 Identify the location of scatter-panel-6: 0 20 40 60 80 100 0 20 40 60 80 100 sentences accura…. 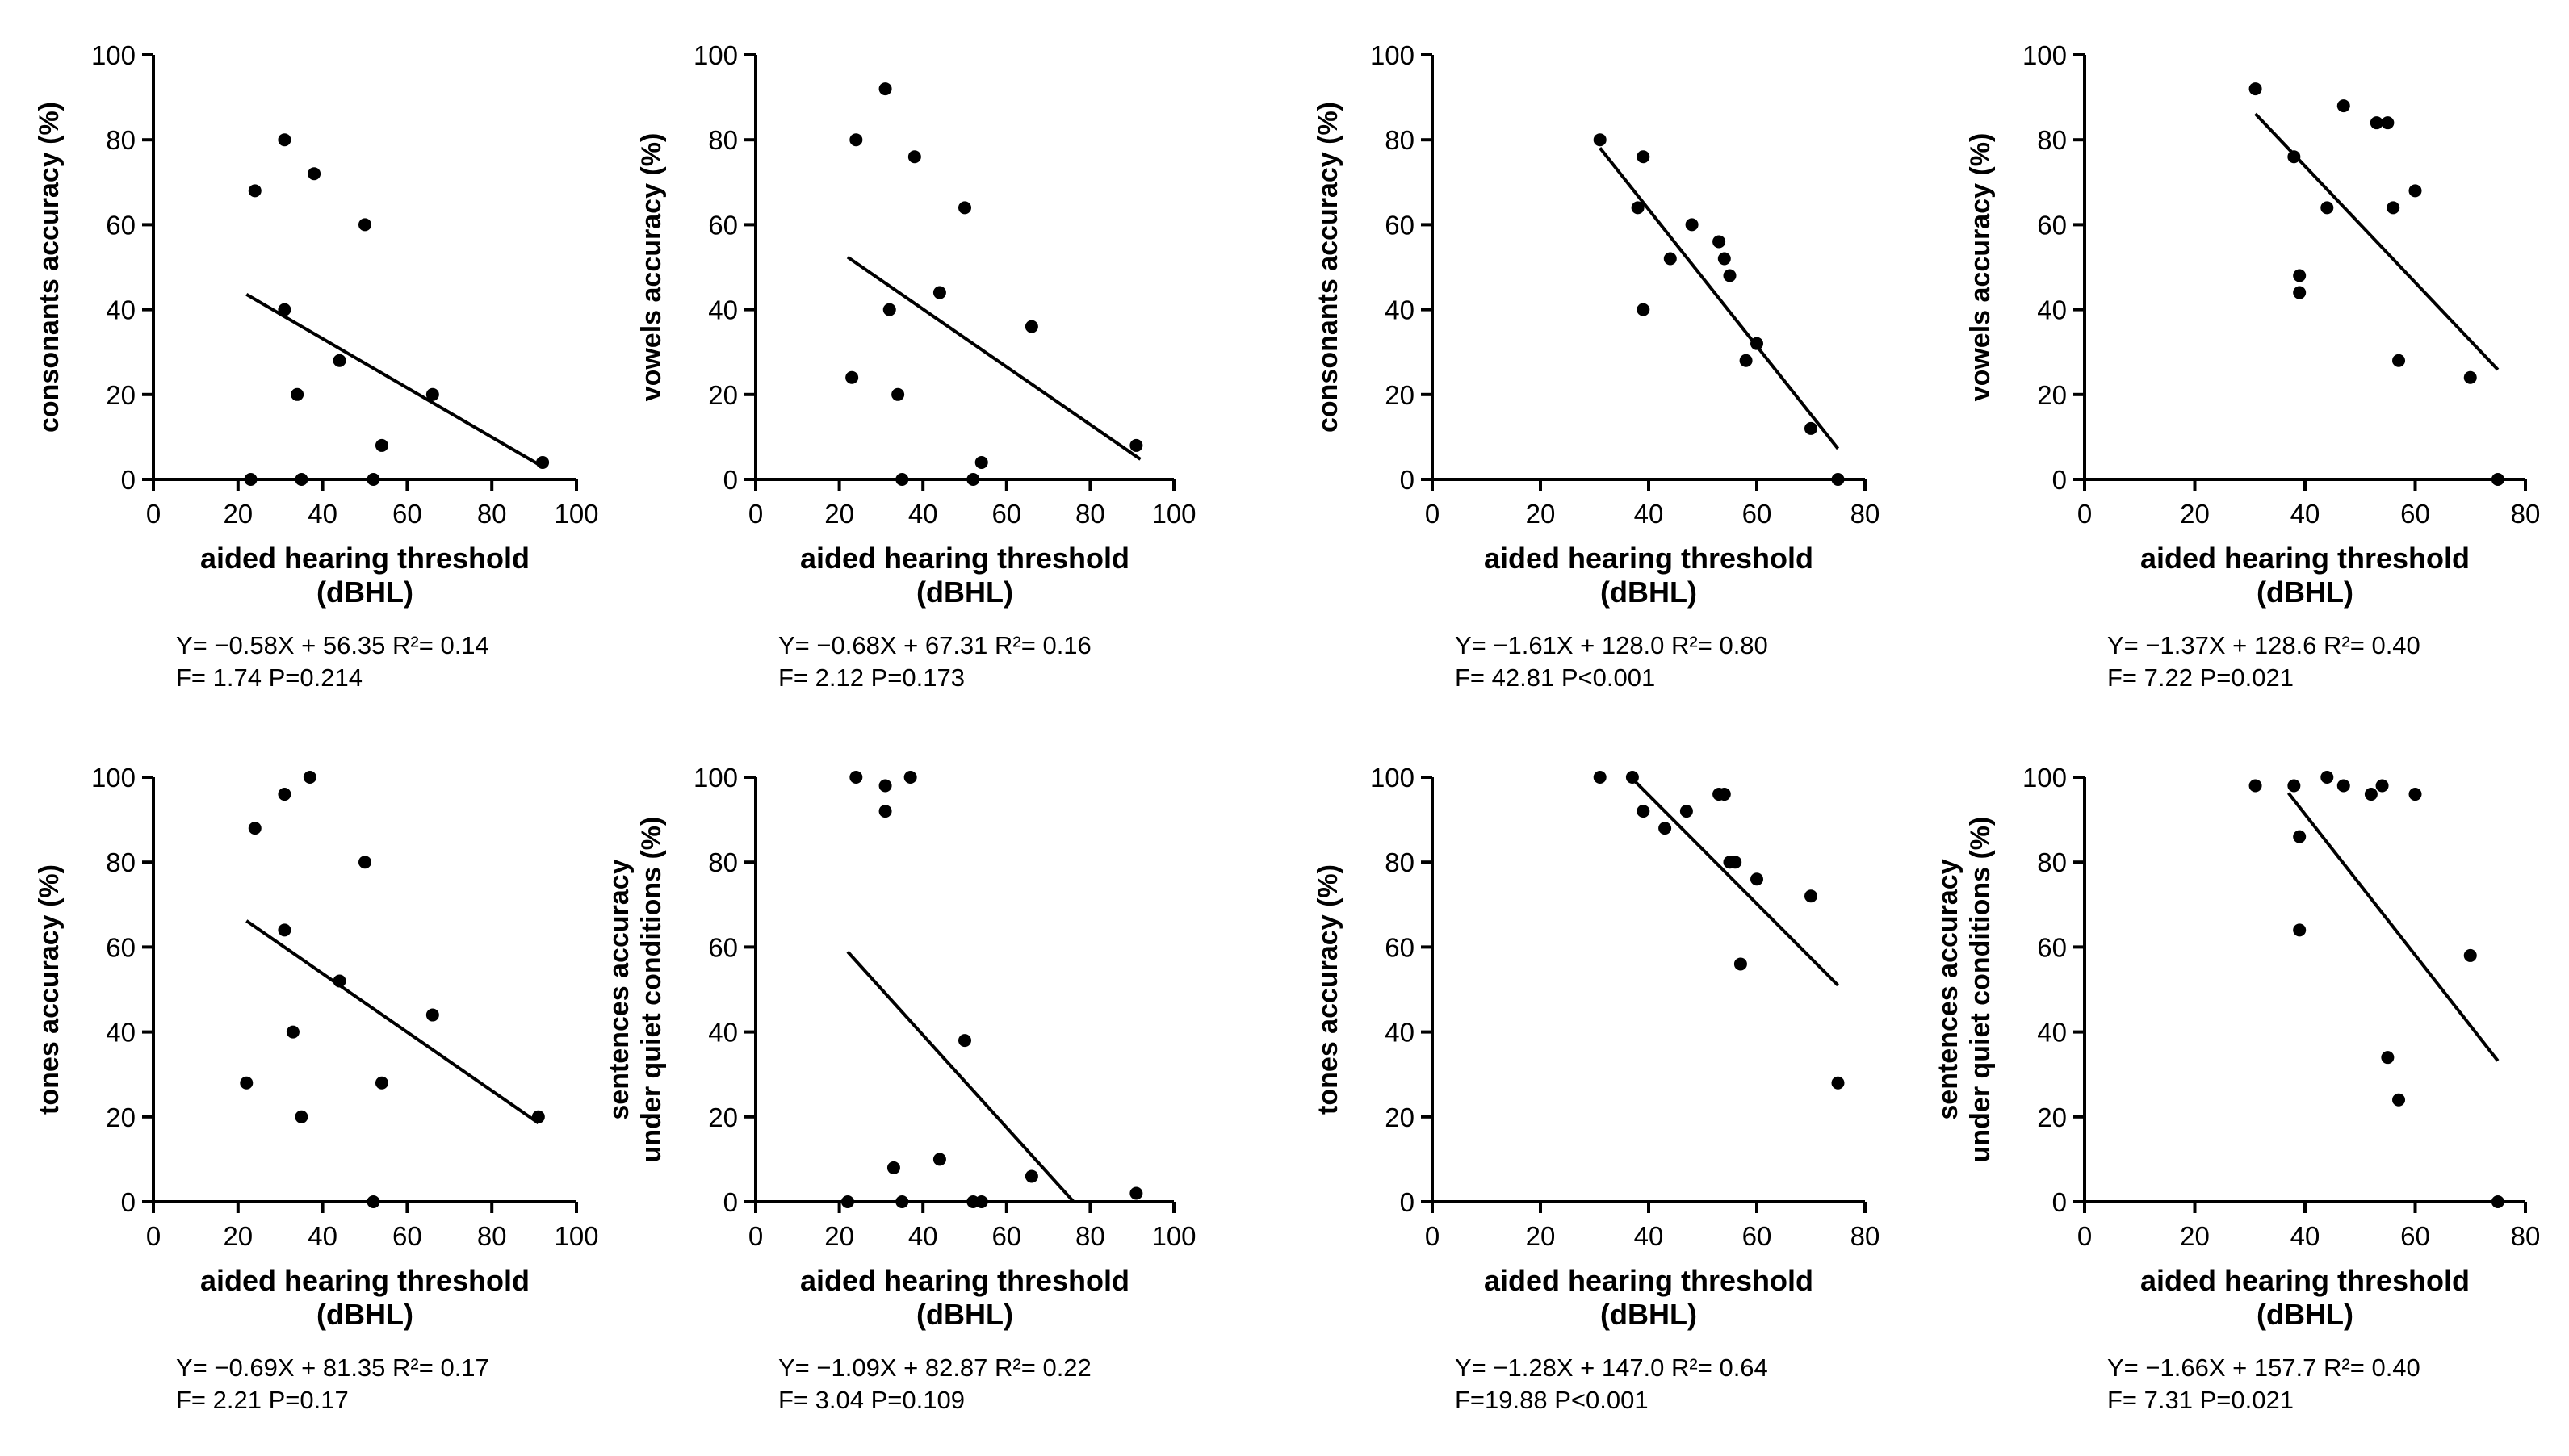
(900, 1089).